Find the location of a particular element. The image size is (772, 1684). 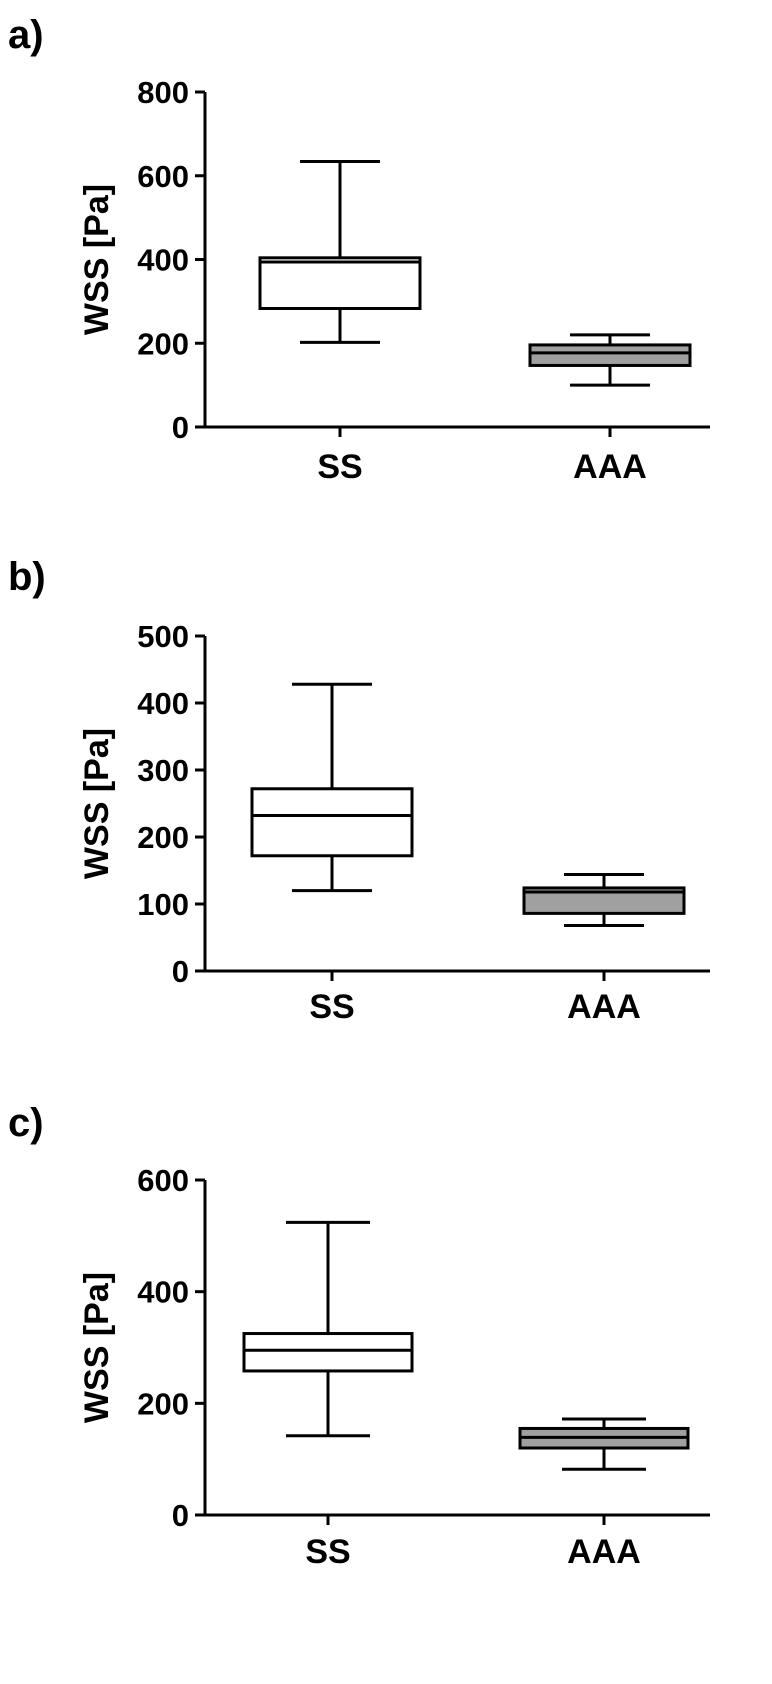

y-tick-label: 300 is located at coordinates (163, 770).